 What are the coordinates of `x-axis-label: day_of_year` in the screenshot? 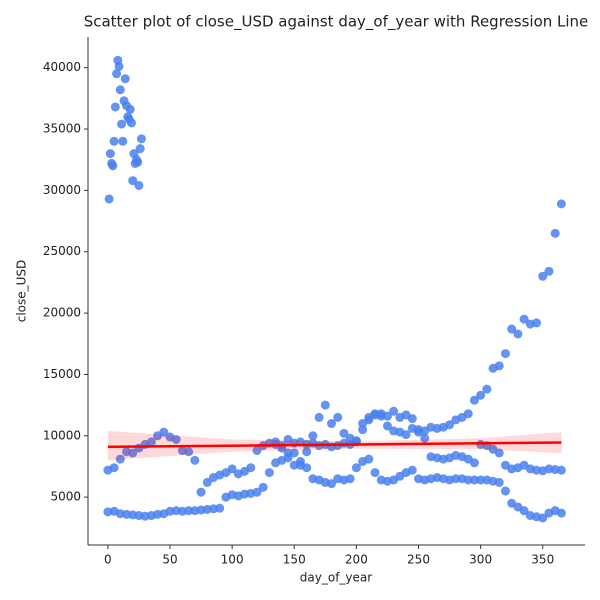 It's located at (336, 578).